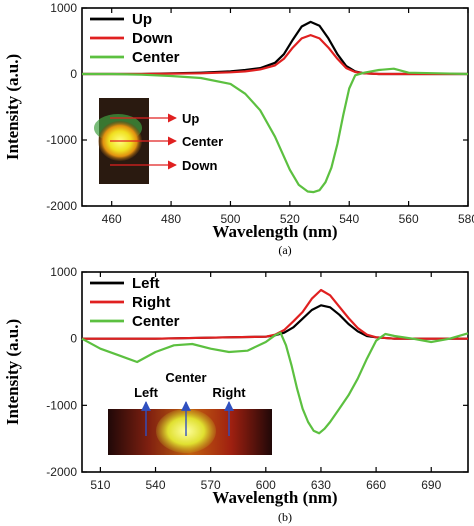 The width and height of the screenshot is (474, 526). Describe the element at coordinates (431, 485) in the screenshot. I see `x-tick-label: 690` at that location.